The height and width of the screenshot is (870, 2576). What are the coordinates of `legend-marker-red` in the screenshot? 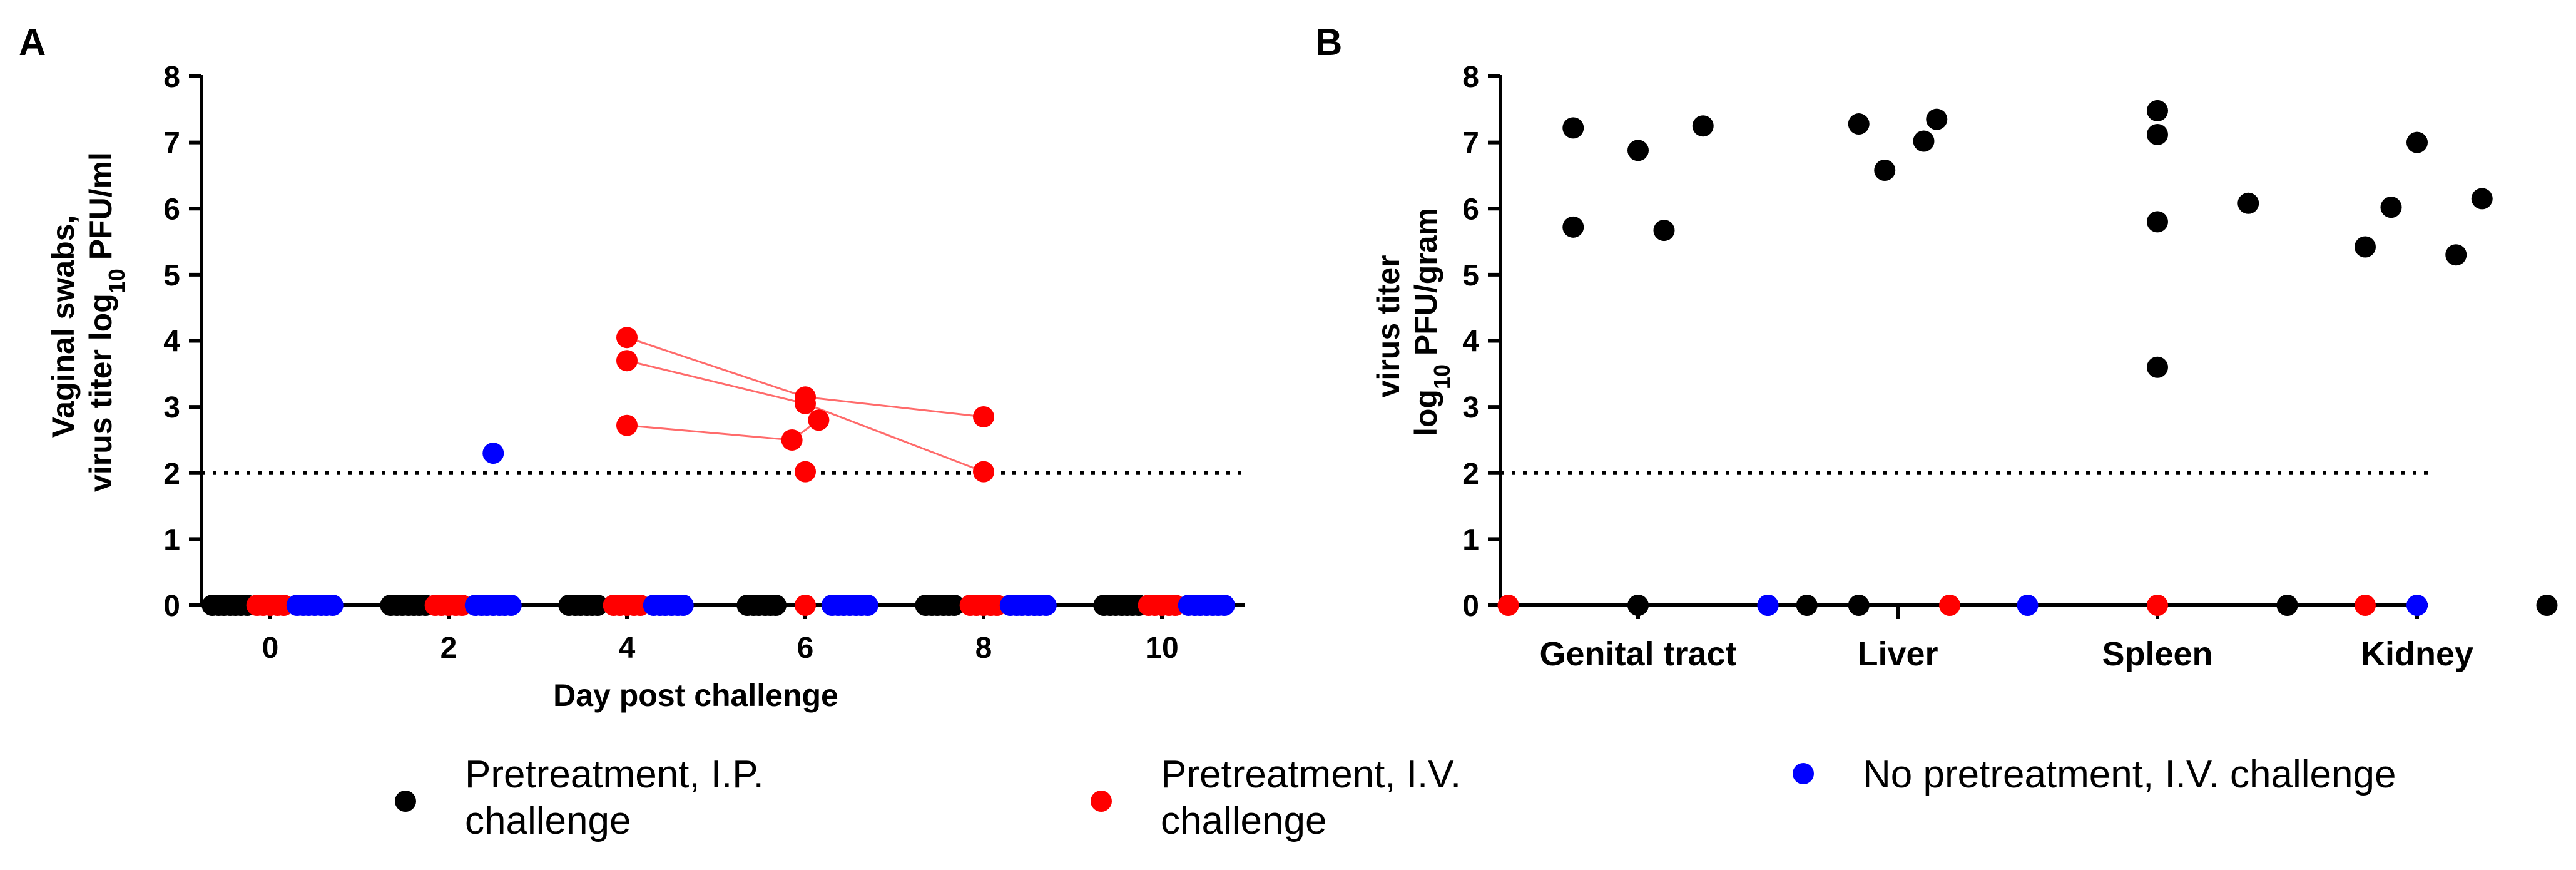 It's located at (1101, 801).